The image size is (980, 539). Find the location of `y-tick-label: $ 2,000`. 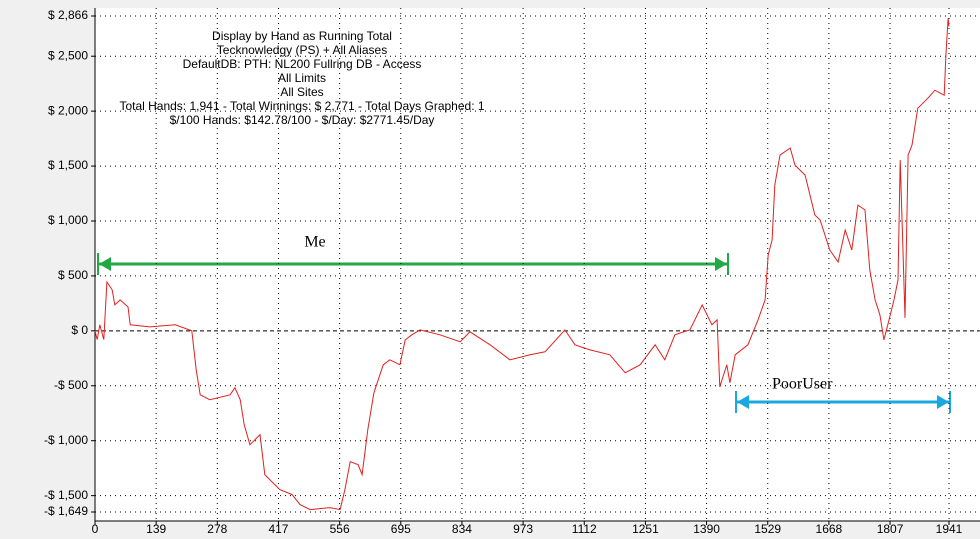

y-tick-label: $ 2,000 is located at coordinates (68, 110).